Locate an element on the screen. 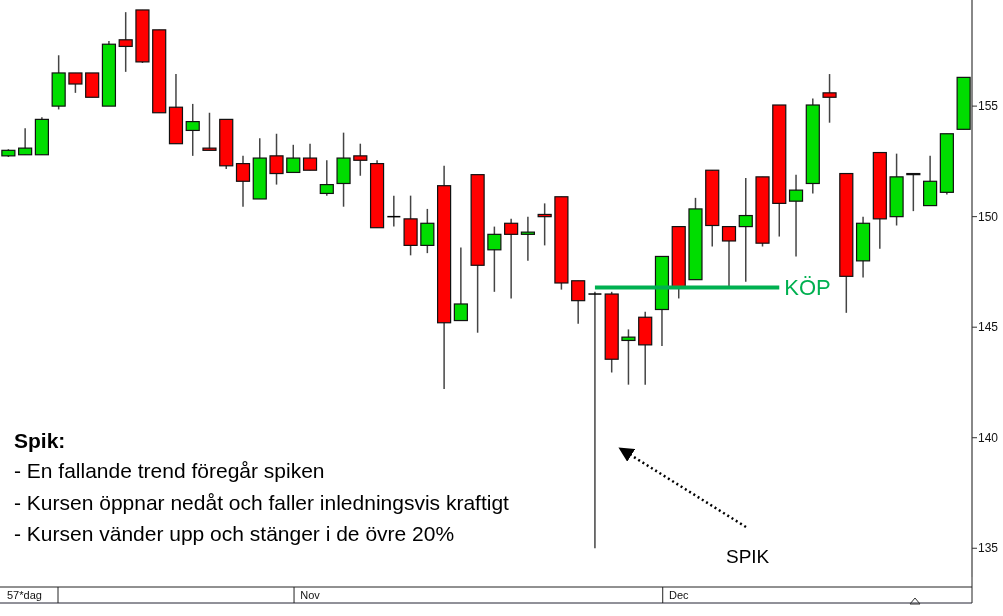 The image size is (1003, 616). text: 57*dag is located at coordinates (24, 595).